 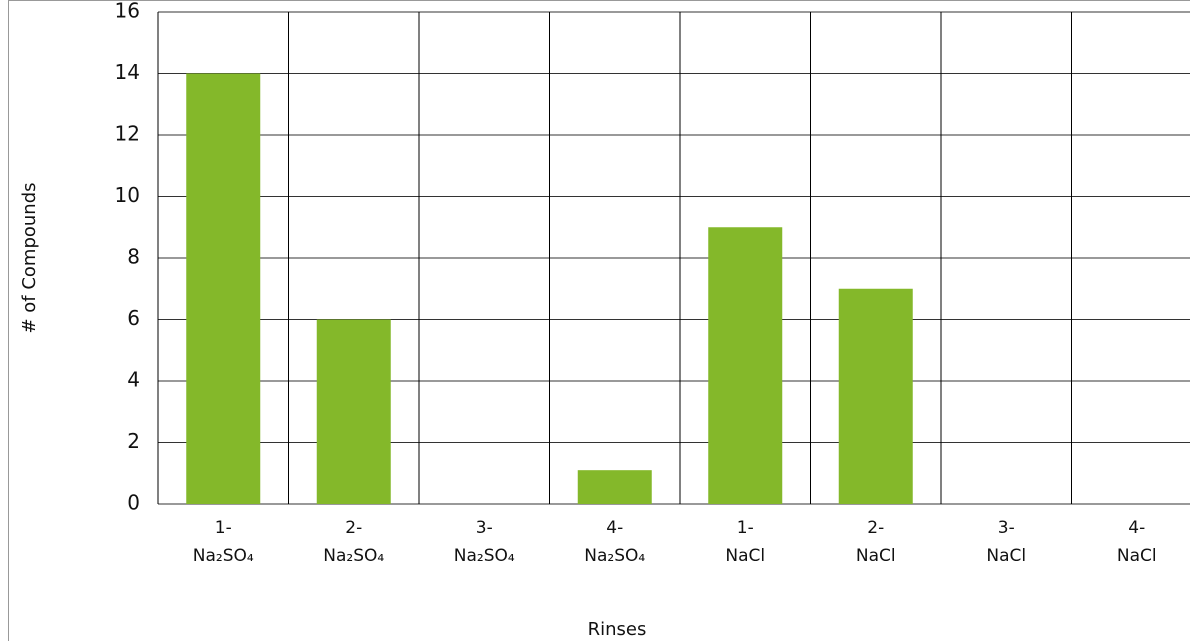 I want to click on x-tick-label: 2- NaCl, so click(x=875, y=542).